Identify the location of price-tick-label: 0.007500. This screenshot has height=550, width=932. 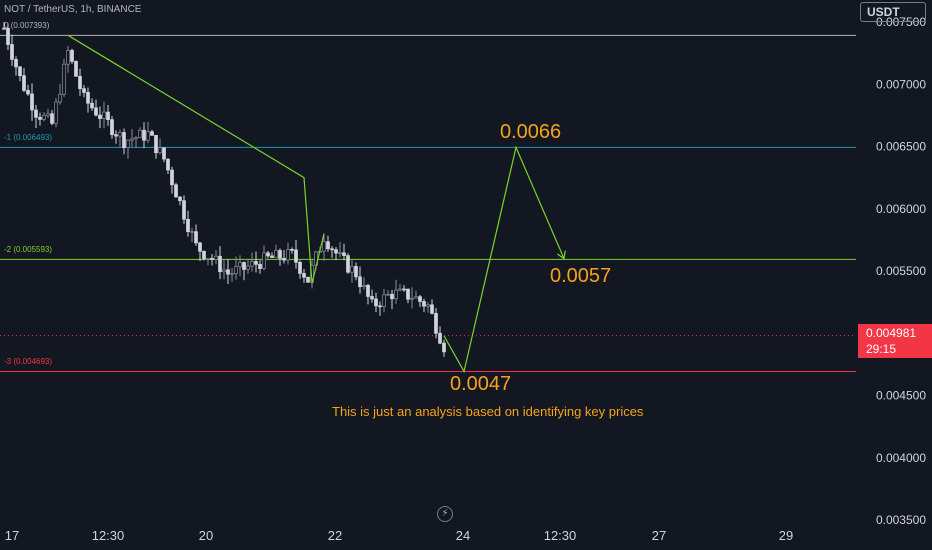
(901, 22).